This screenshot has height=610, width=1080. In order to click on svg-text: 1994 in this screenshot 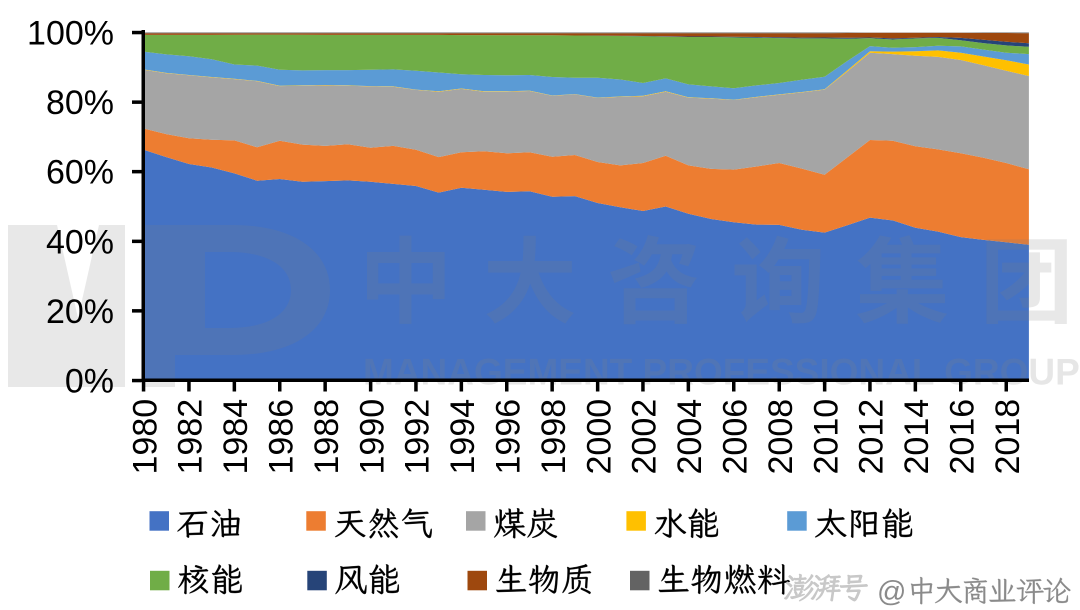, I will do `click(463, 437)`.